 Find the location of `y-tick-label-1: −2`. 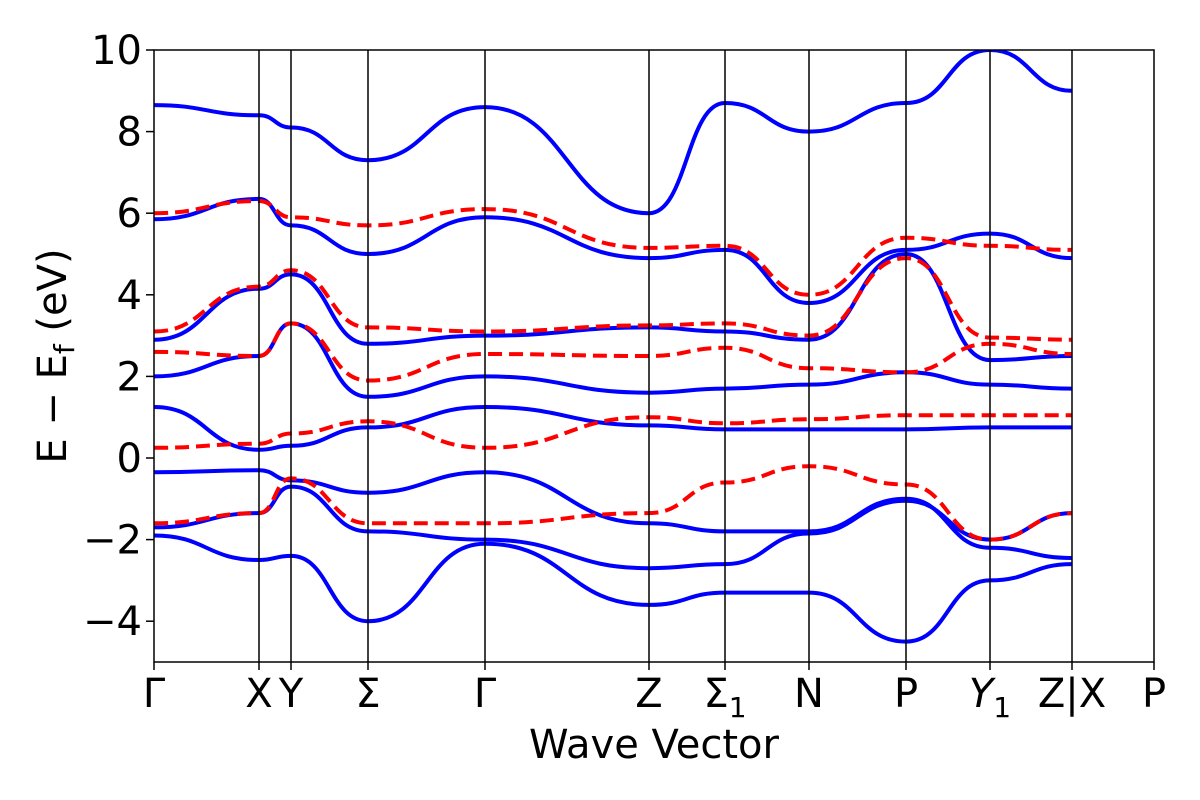

y-tick-label-1: −2 is located at coordinates (112, 541).